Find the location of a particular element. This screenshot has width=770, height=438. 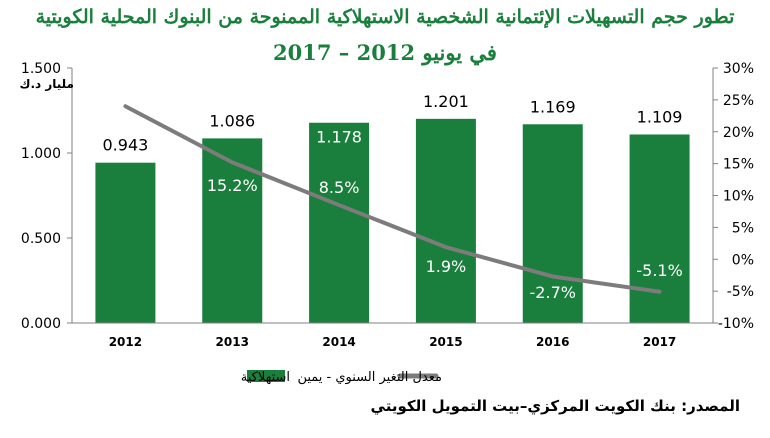

left-tick-label: 1.000 is located at coordinates (41, 154).